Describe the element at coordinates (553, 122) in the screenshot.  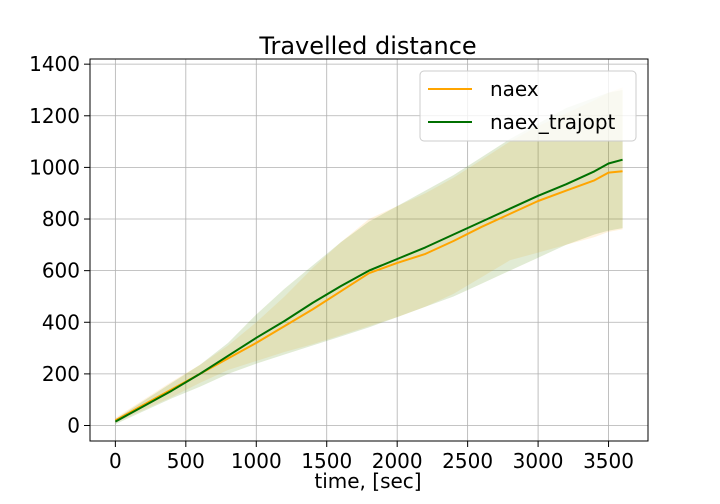
I see `legend-label: naex_trajopt` at that location.